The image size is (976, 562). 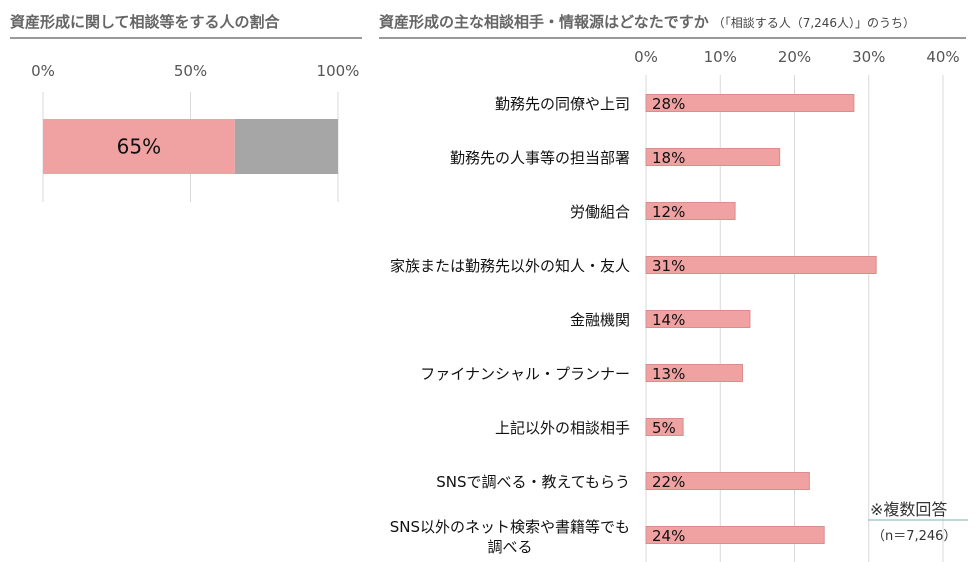 What do you see at coordinates (562, 428) in the screenshot?
I see `right-category-label: 上記以外の相談相手` at bounding box center [562, 428].